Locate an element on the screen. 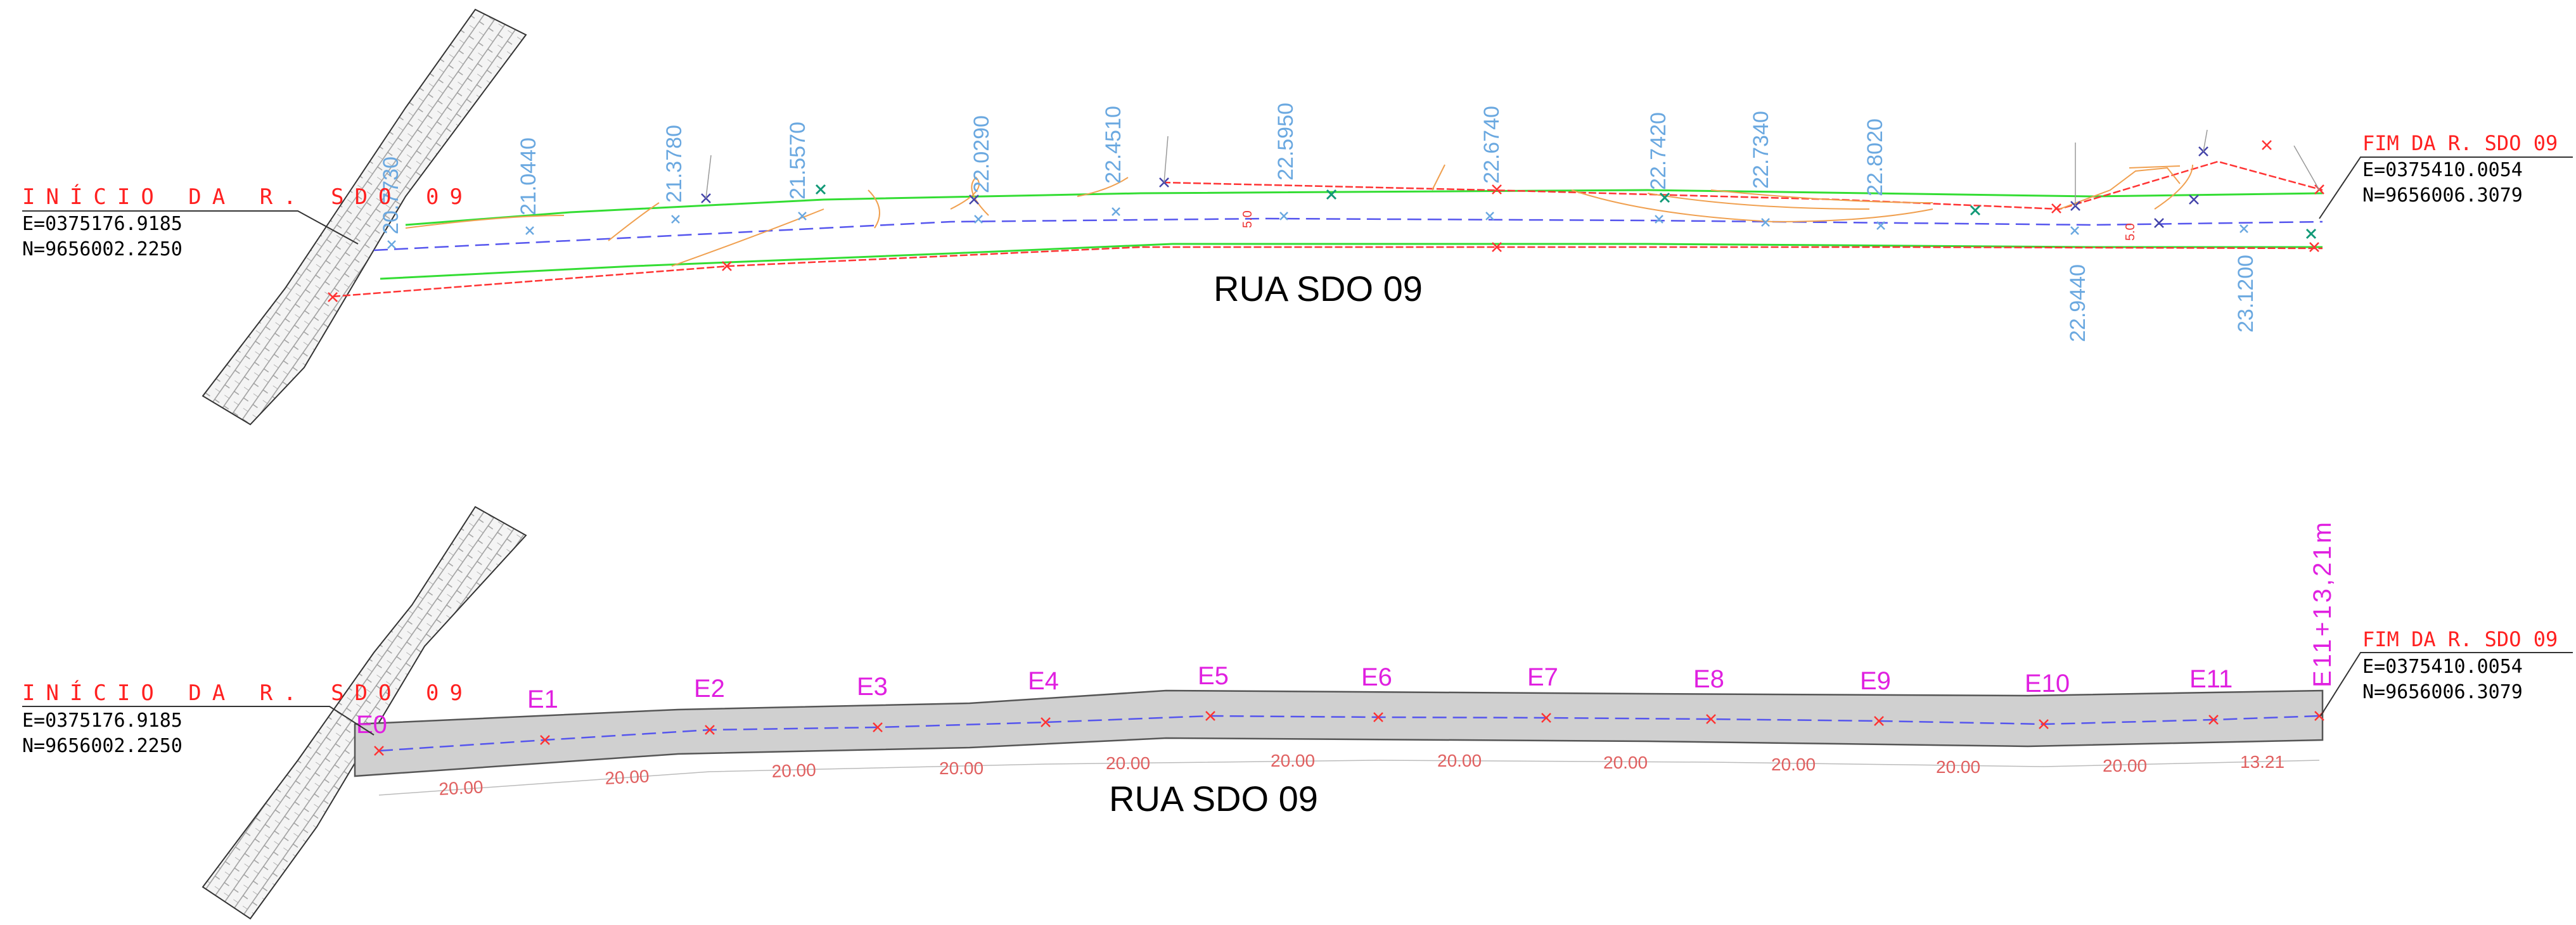 The height and width of the screenshot is (925, 2576). elevation-label: 22.9440 is located at coordinates (2078, 303).